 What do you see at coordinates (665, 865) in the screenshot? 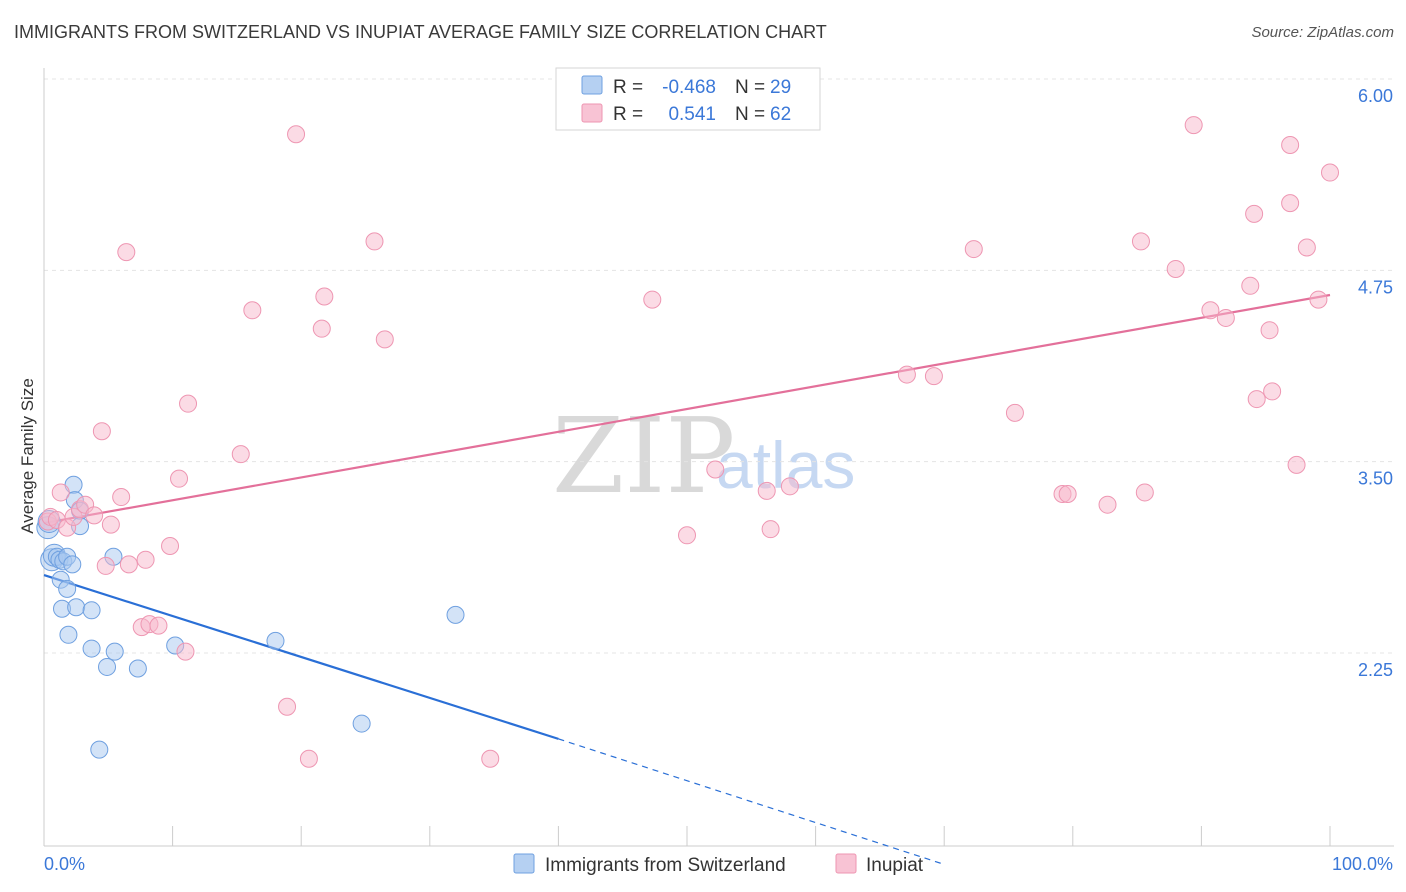
I see `legend-label-switzerland: Immigrants from Switzerland` at bounding box center [665, 865].